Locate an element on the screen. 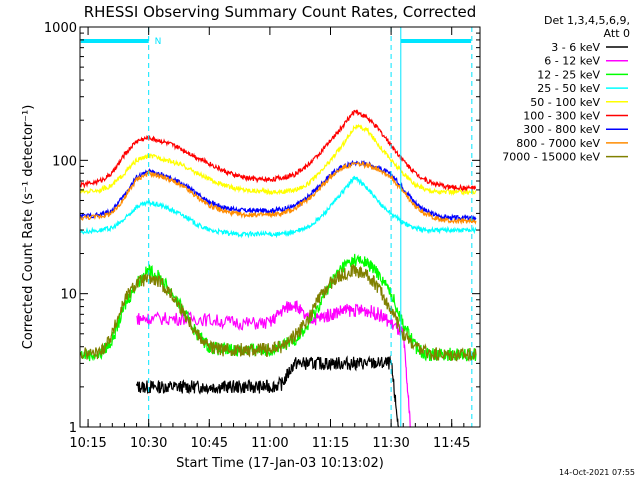 Image resolution: width=640 pixels, height=480 pixels. x-tick-label: 11:00 is located at coordinates (269, 443).